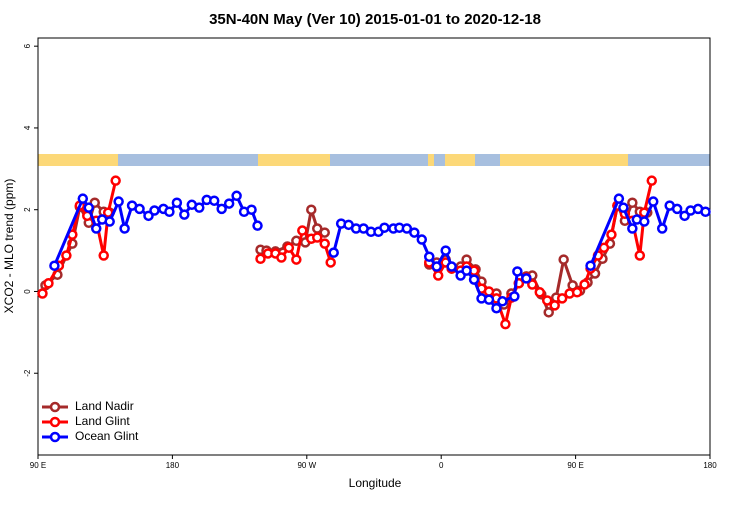 The height and width of the screenshot is (505, 750). I want to click on legend-label: Land Glint, so click(102, 421).